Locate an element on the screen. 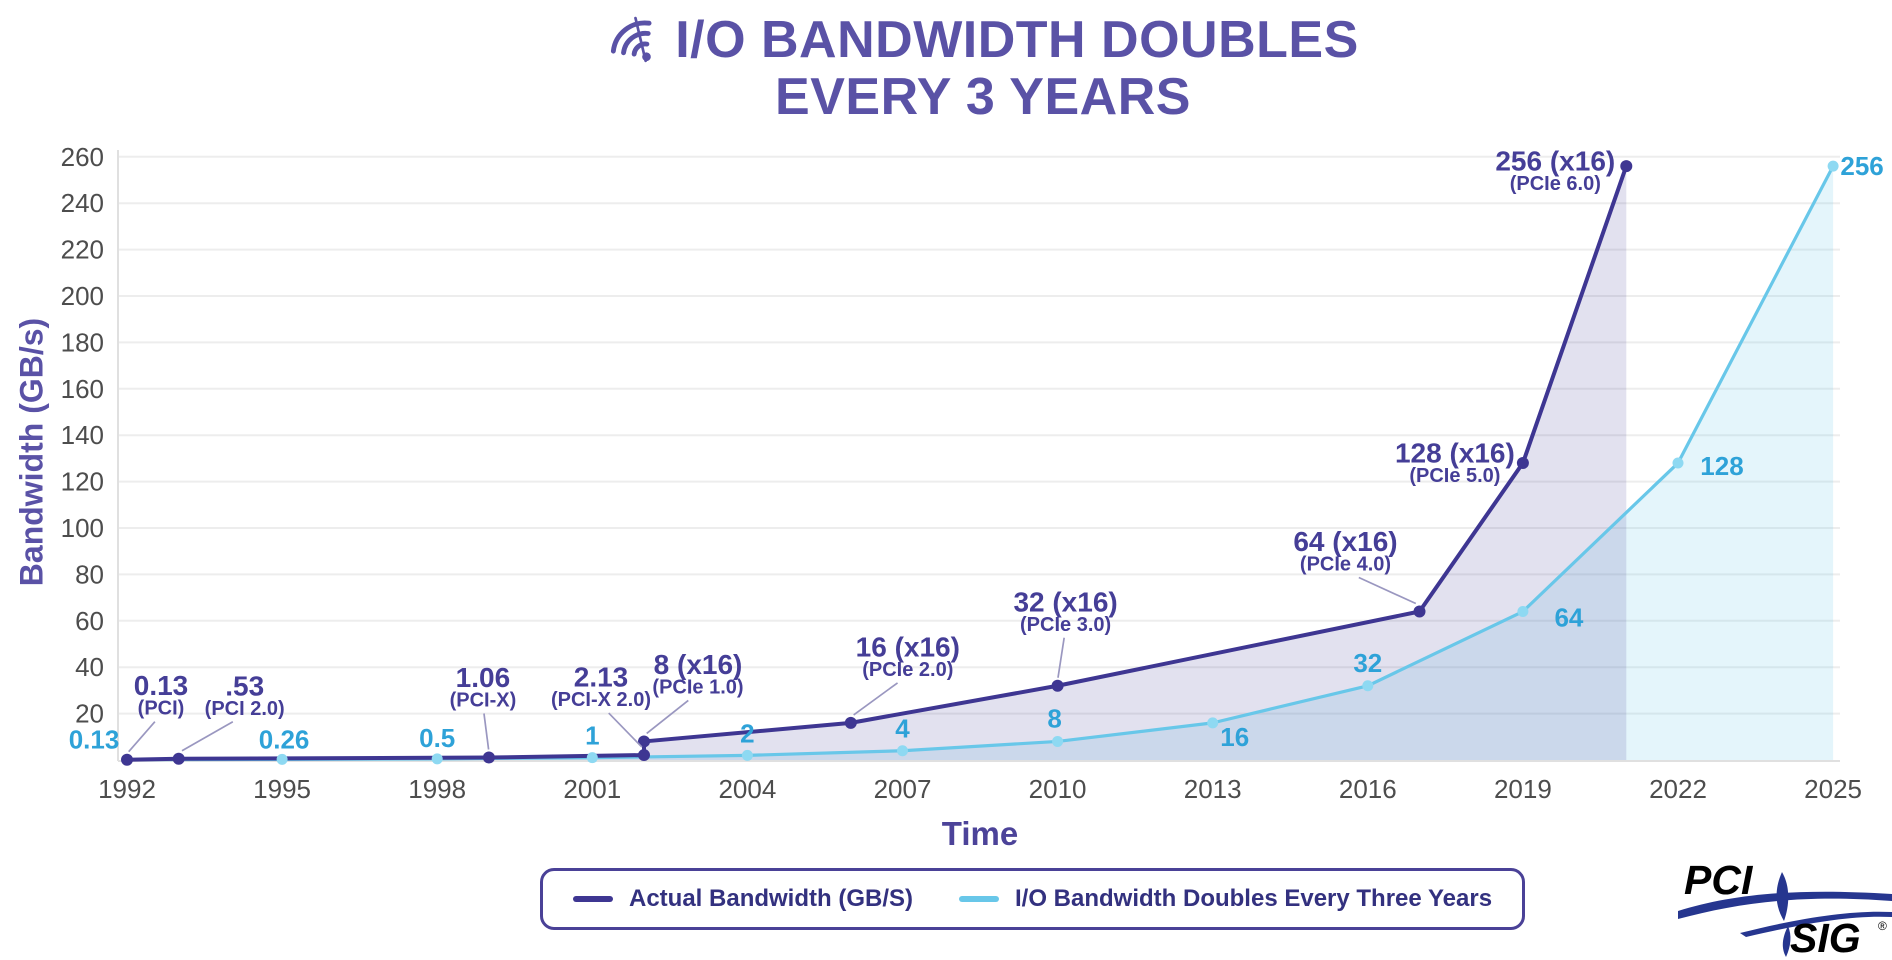 This screenshot has height=960, width=1892. annotation-sublabel: (PCI-X) is located at coordinates (483, 701).